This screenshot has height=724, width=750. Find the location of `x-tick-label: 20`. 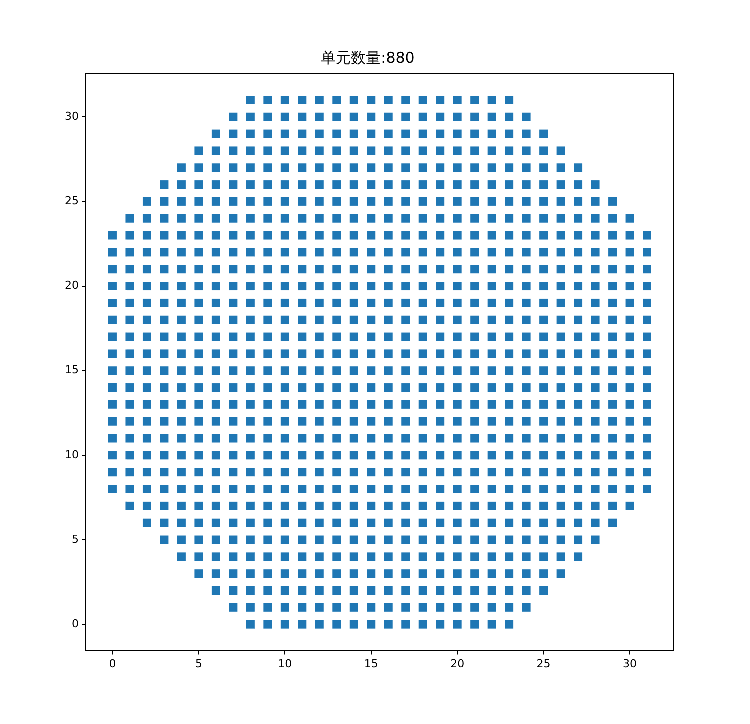

x-tick-label: 20 is located at coordinates (457, 663).